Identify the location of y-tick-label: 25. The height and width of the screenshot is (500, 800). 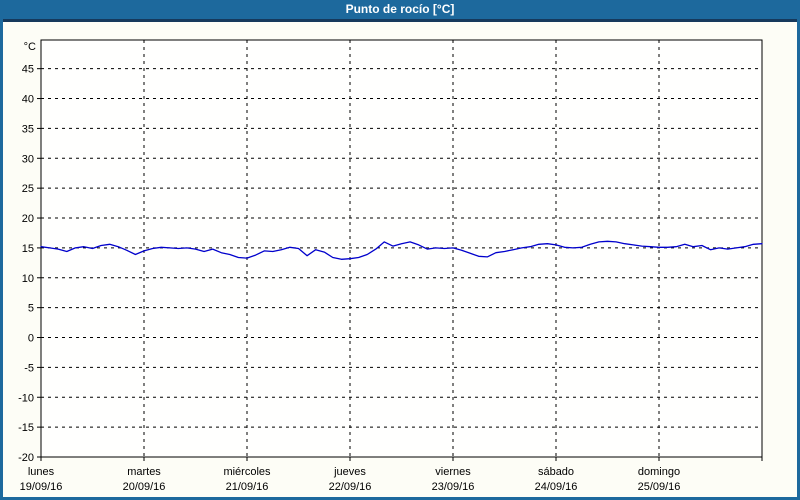
(28, 189).